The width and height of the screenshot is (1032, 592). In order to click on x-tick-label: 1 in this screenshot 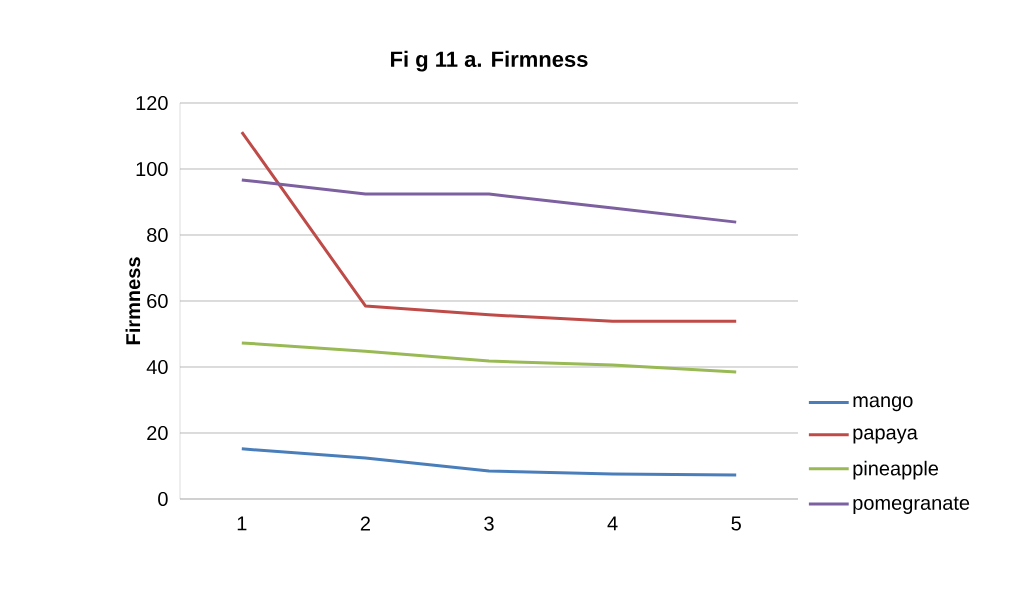, I will do `click(242, 523)`.